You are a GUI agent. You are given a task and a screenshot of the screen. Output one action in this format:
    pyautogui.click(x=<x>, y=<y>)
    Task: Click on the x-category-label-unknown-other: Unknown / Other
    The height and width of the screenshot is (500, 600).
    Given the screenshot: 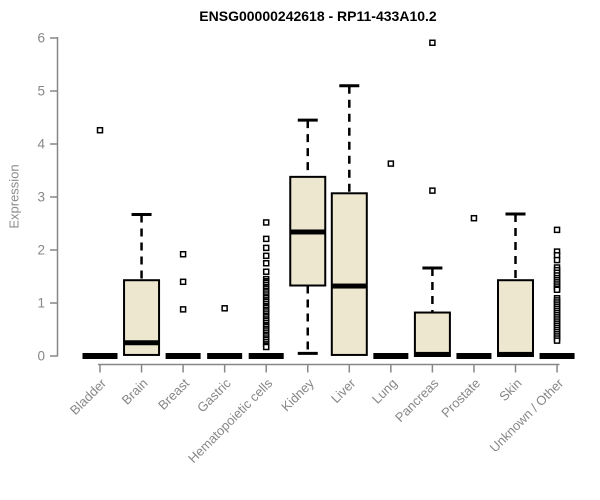 What is the action you would take?
    pyautogui.click(x=527, y=415)
    